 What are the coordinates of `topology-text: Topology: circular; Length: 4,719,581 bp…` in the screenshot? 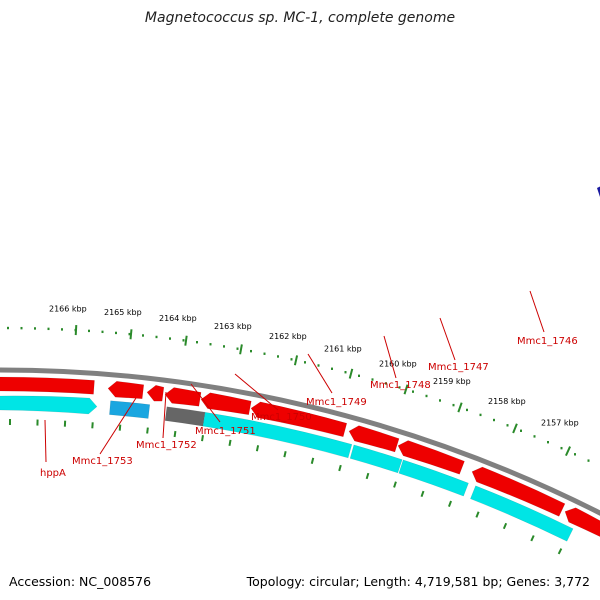 It's located at (418, 581).